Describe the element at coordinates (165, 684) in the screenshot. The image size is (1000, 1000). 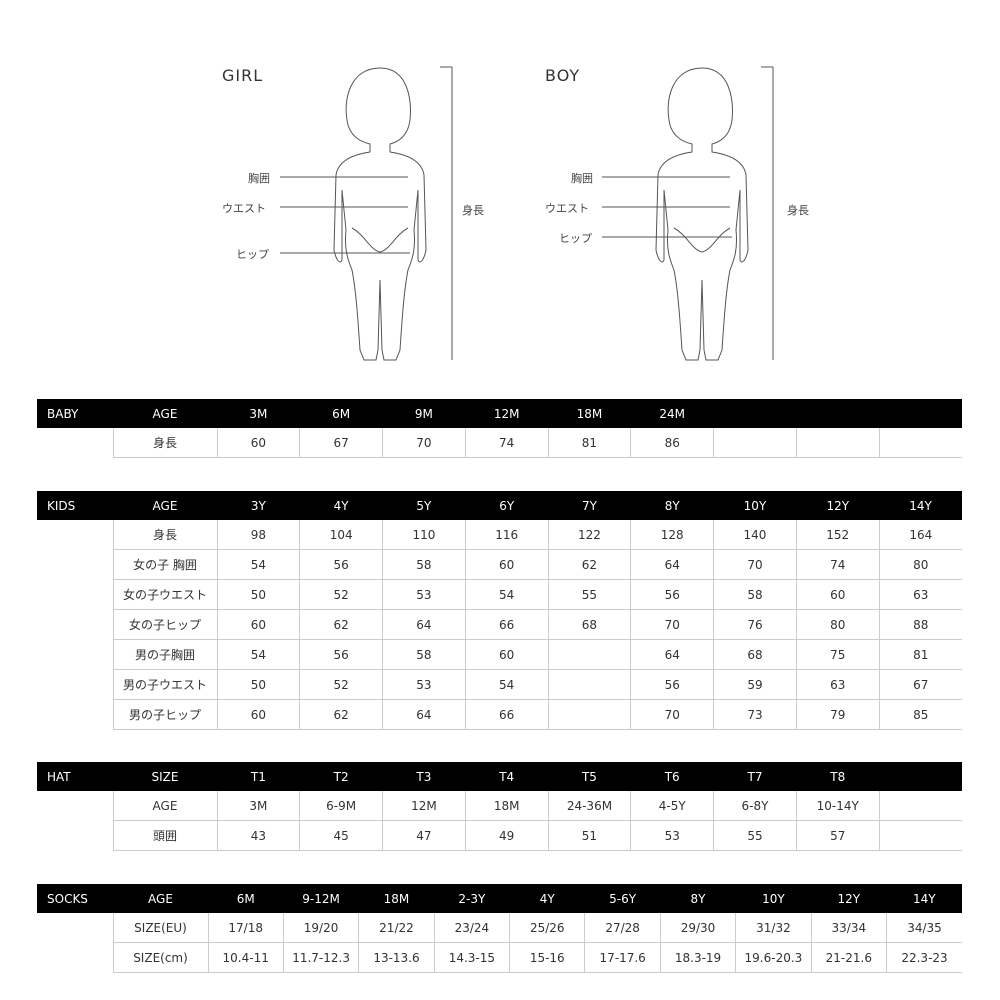
I see `row-label: 男の子ウエスト` at that location.